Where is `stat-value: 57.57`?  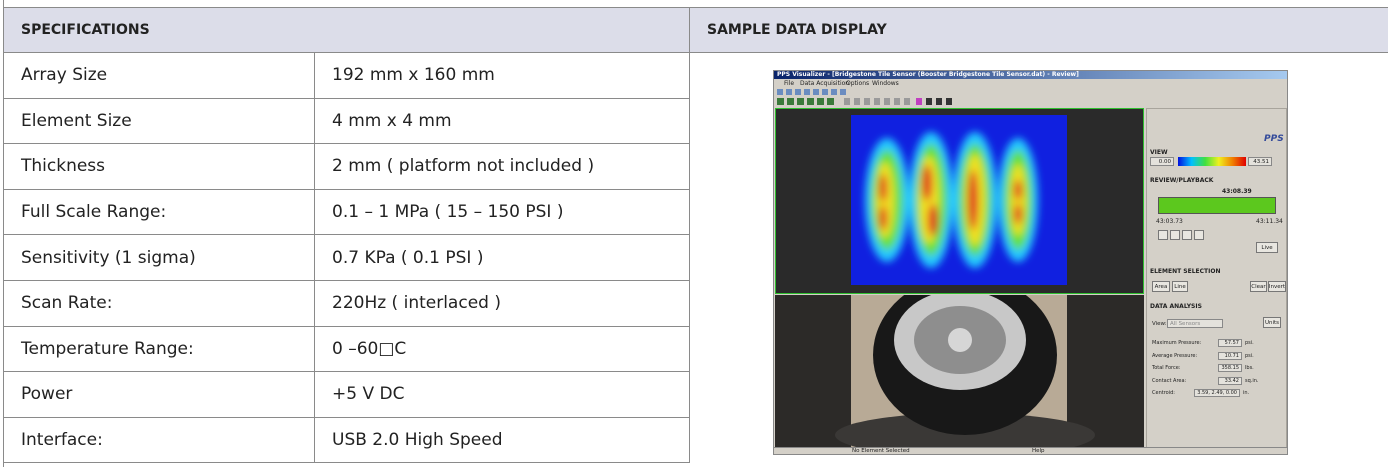 stat-value: 57.57 is located at coordinates (1231, 343).